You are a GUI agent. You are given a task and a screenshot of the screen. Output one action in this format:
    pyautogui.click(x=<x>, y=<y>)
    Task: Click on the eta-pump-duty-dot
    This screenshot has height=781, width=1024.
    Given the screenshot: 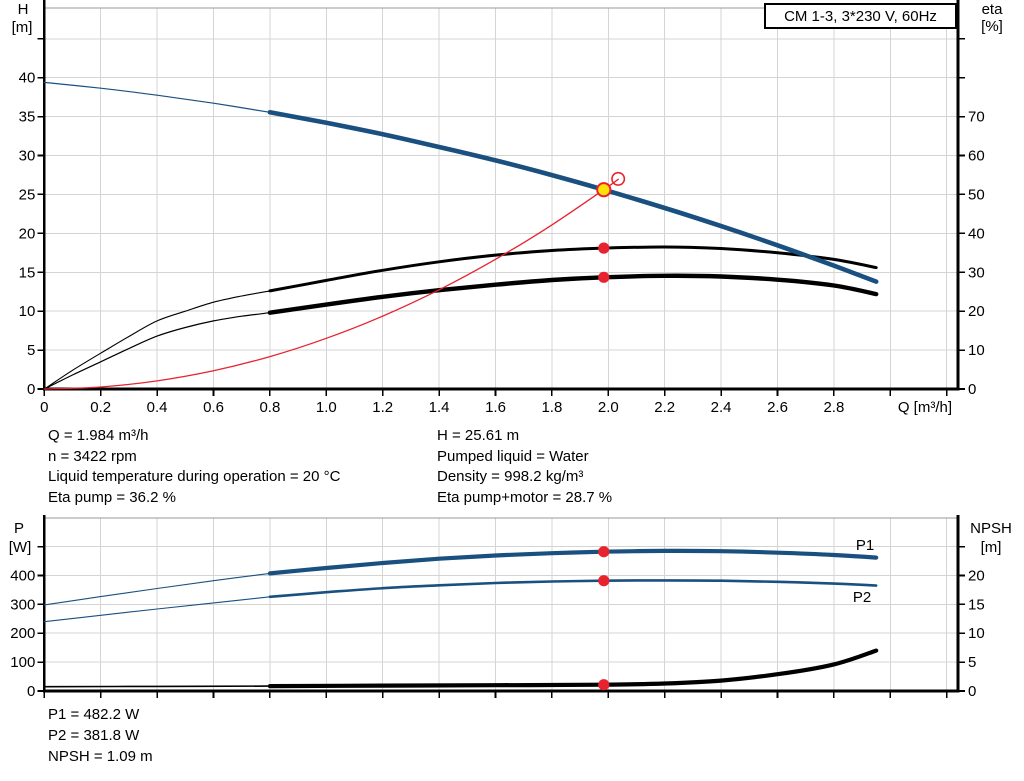 What is the action you would take?
    pyautogui.click(x=604, y=248)
    